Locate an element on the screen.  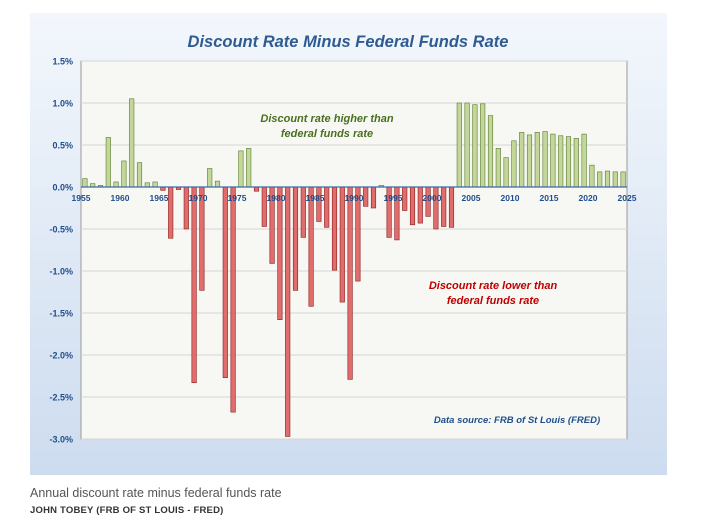
y-tick-label: -3.0% is located at coordinates (61, 440).